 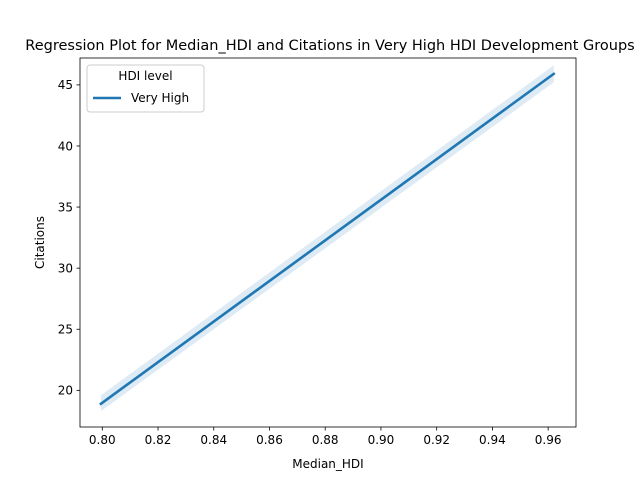 What do you see at coordinates (65, 268) in the screenshot?
I see `y-tick-label: 30` at bounding box center [65, 268].